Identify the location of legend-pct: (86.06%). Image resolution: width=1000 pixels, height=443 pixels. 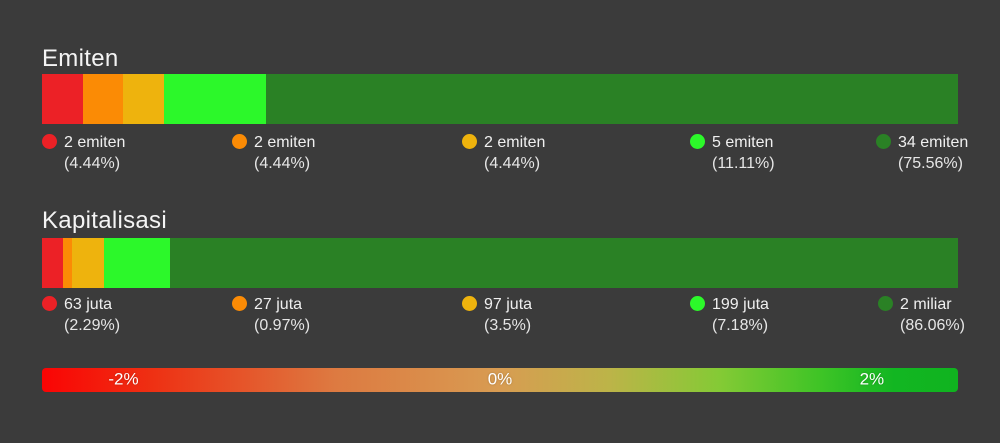
(932, 325).